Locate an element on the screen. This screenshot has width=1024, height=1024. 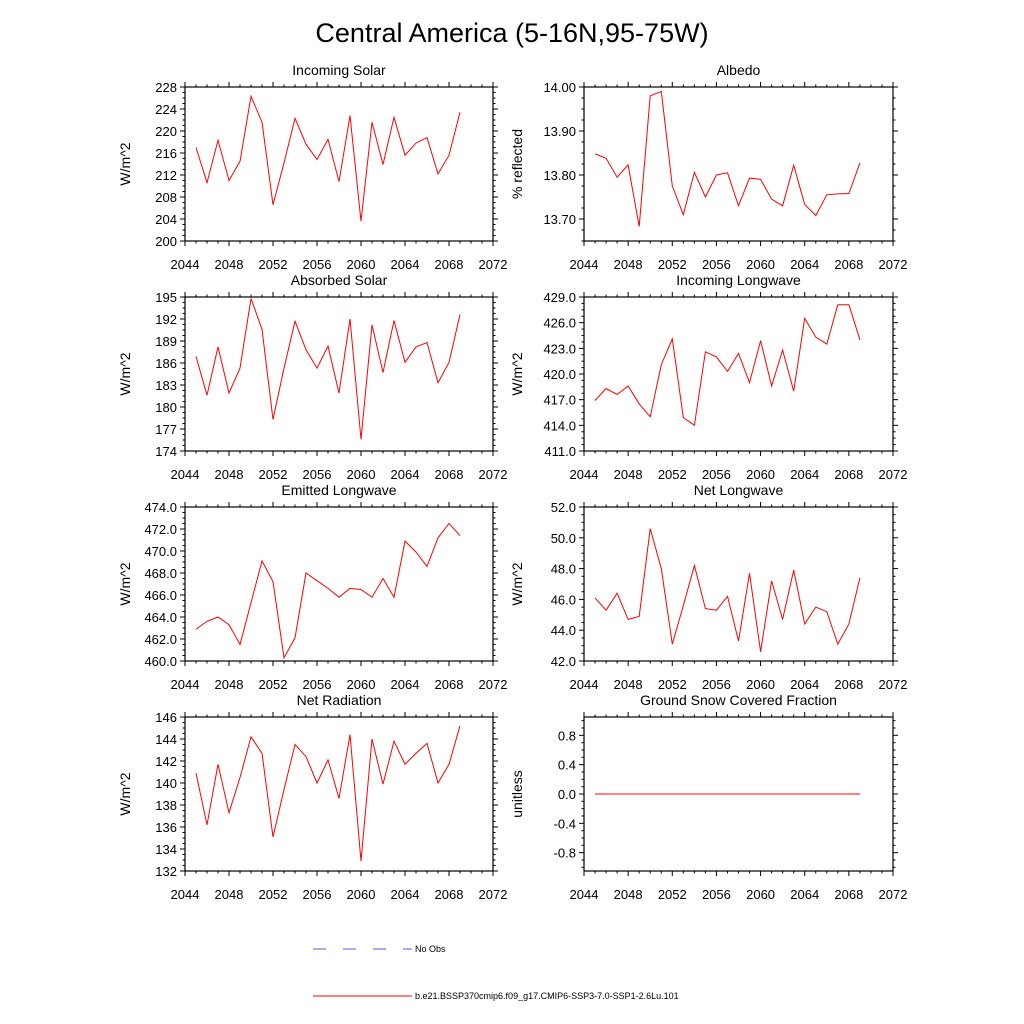
y-tick-label: 426.0 is located at coordinates (559, 323).